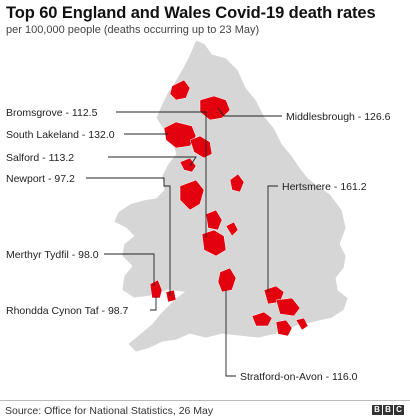 This screenshot has height=420, width=410. What do you see at coordinates (67, 311) in the screenshot?
I see `label-rhondda-cynon-taf: Rhondda Cynon Taf - 98.7` at bounding box center [67, 311].